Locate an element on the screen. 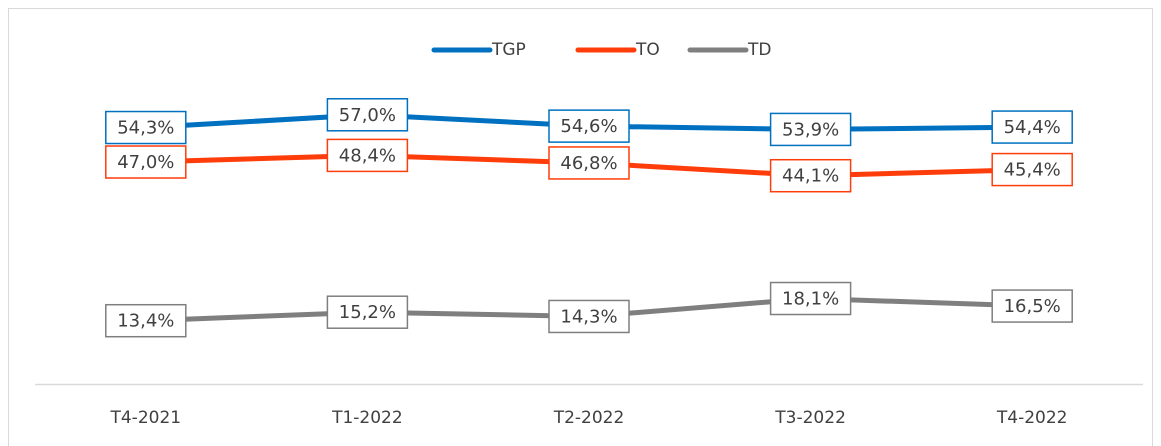  data-label: 46,8% is located at coordinates (588, 163).